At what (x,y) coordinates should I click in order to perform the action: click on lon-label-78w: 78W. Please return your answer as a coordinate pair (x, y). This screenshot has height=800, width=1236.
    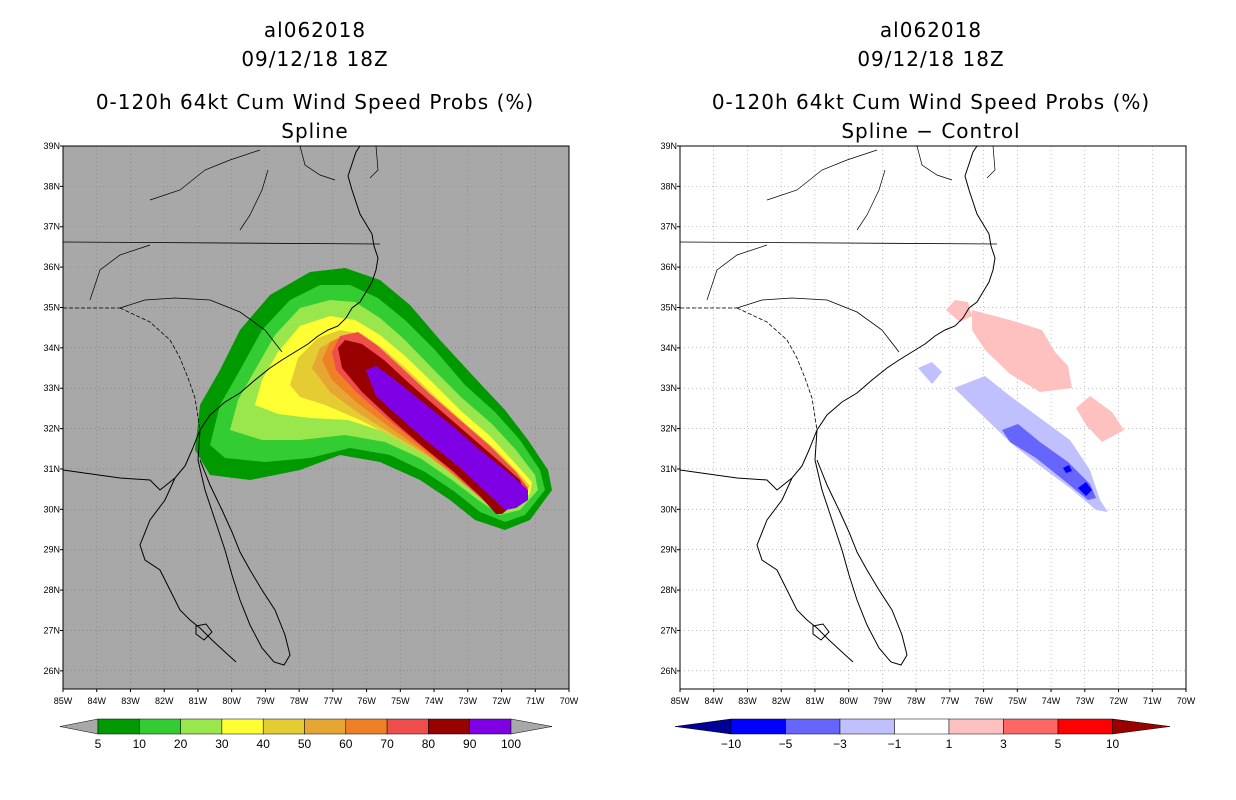
    Looking at the image, I should click on (299, 701).